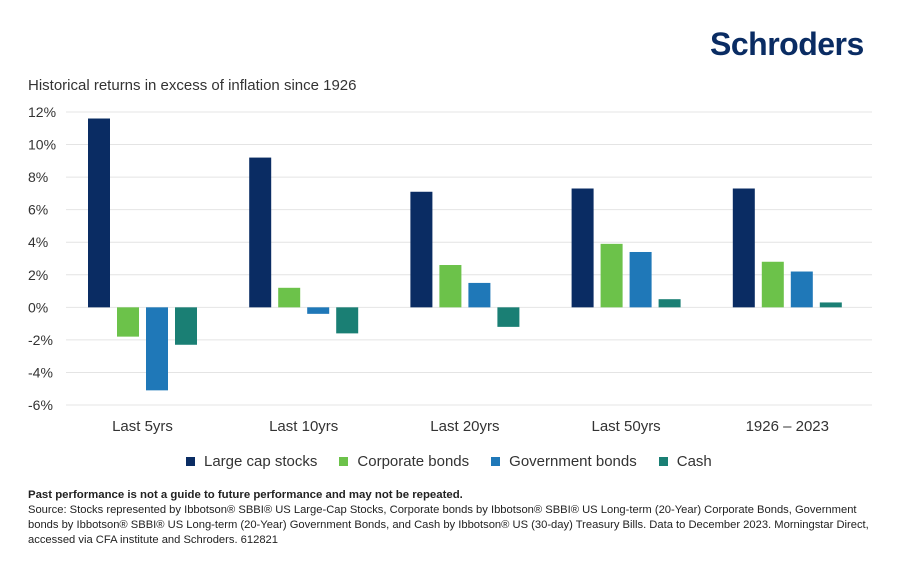 The image size is (900, 575). What do you see at coordinates (40, 372) in the screenshot?
I see `y-tick-label: -4%` at bounding box center [40, 372].